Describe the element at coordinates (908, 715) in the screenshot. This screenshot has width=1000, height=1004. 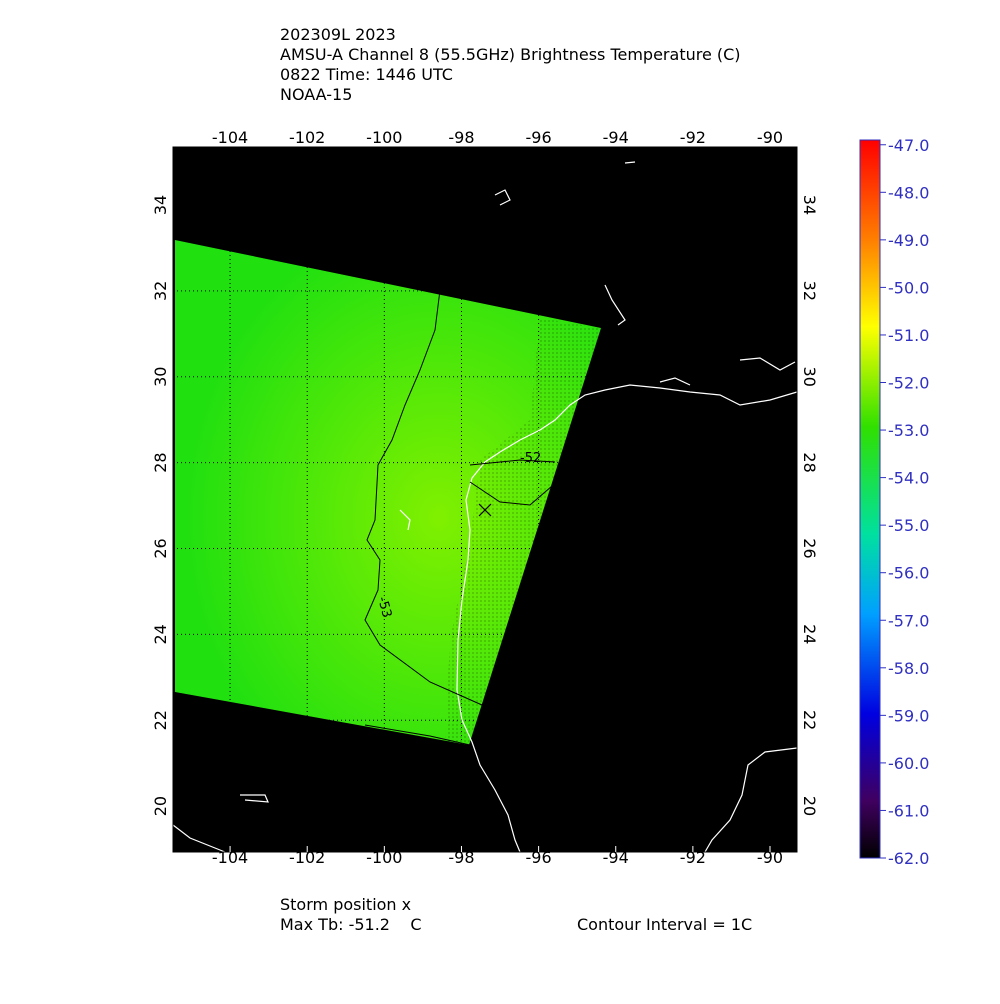
I see `colorbar-label: -59.0` at that location.